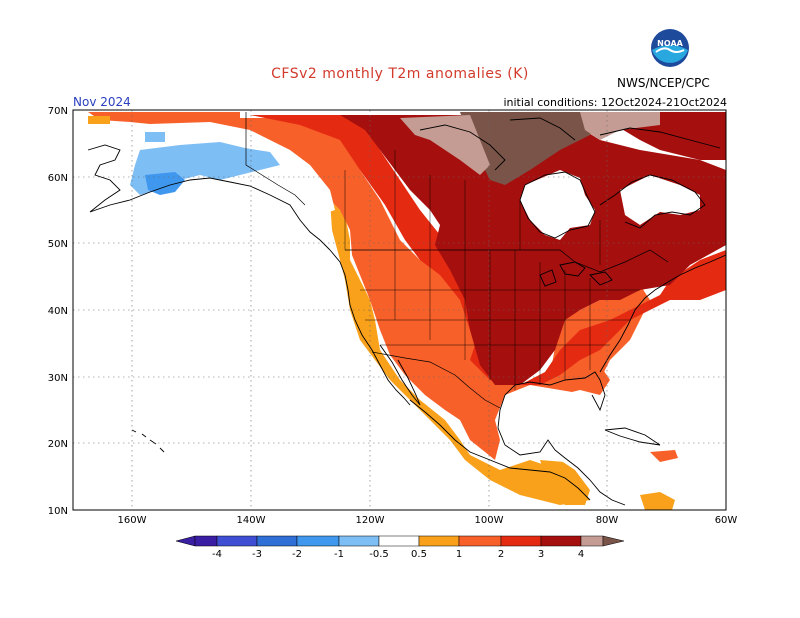  I want to click on lon-tick-80w: 80W, so click(607, 520).